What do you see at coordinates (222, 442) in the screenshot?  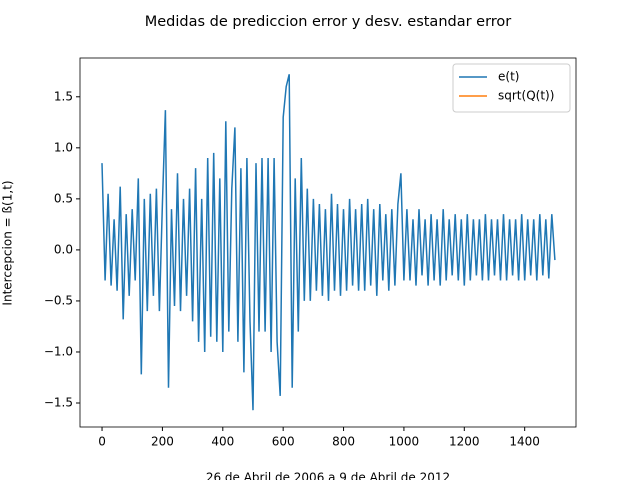 I see `x-tick-label: 400` at bounding box center [222, 442].